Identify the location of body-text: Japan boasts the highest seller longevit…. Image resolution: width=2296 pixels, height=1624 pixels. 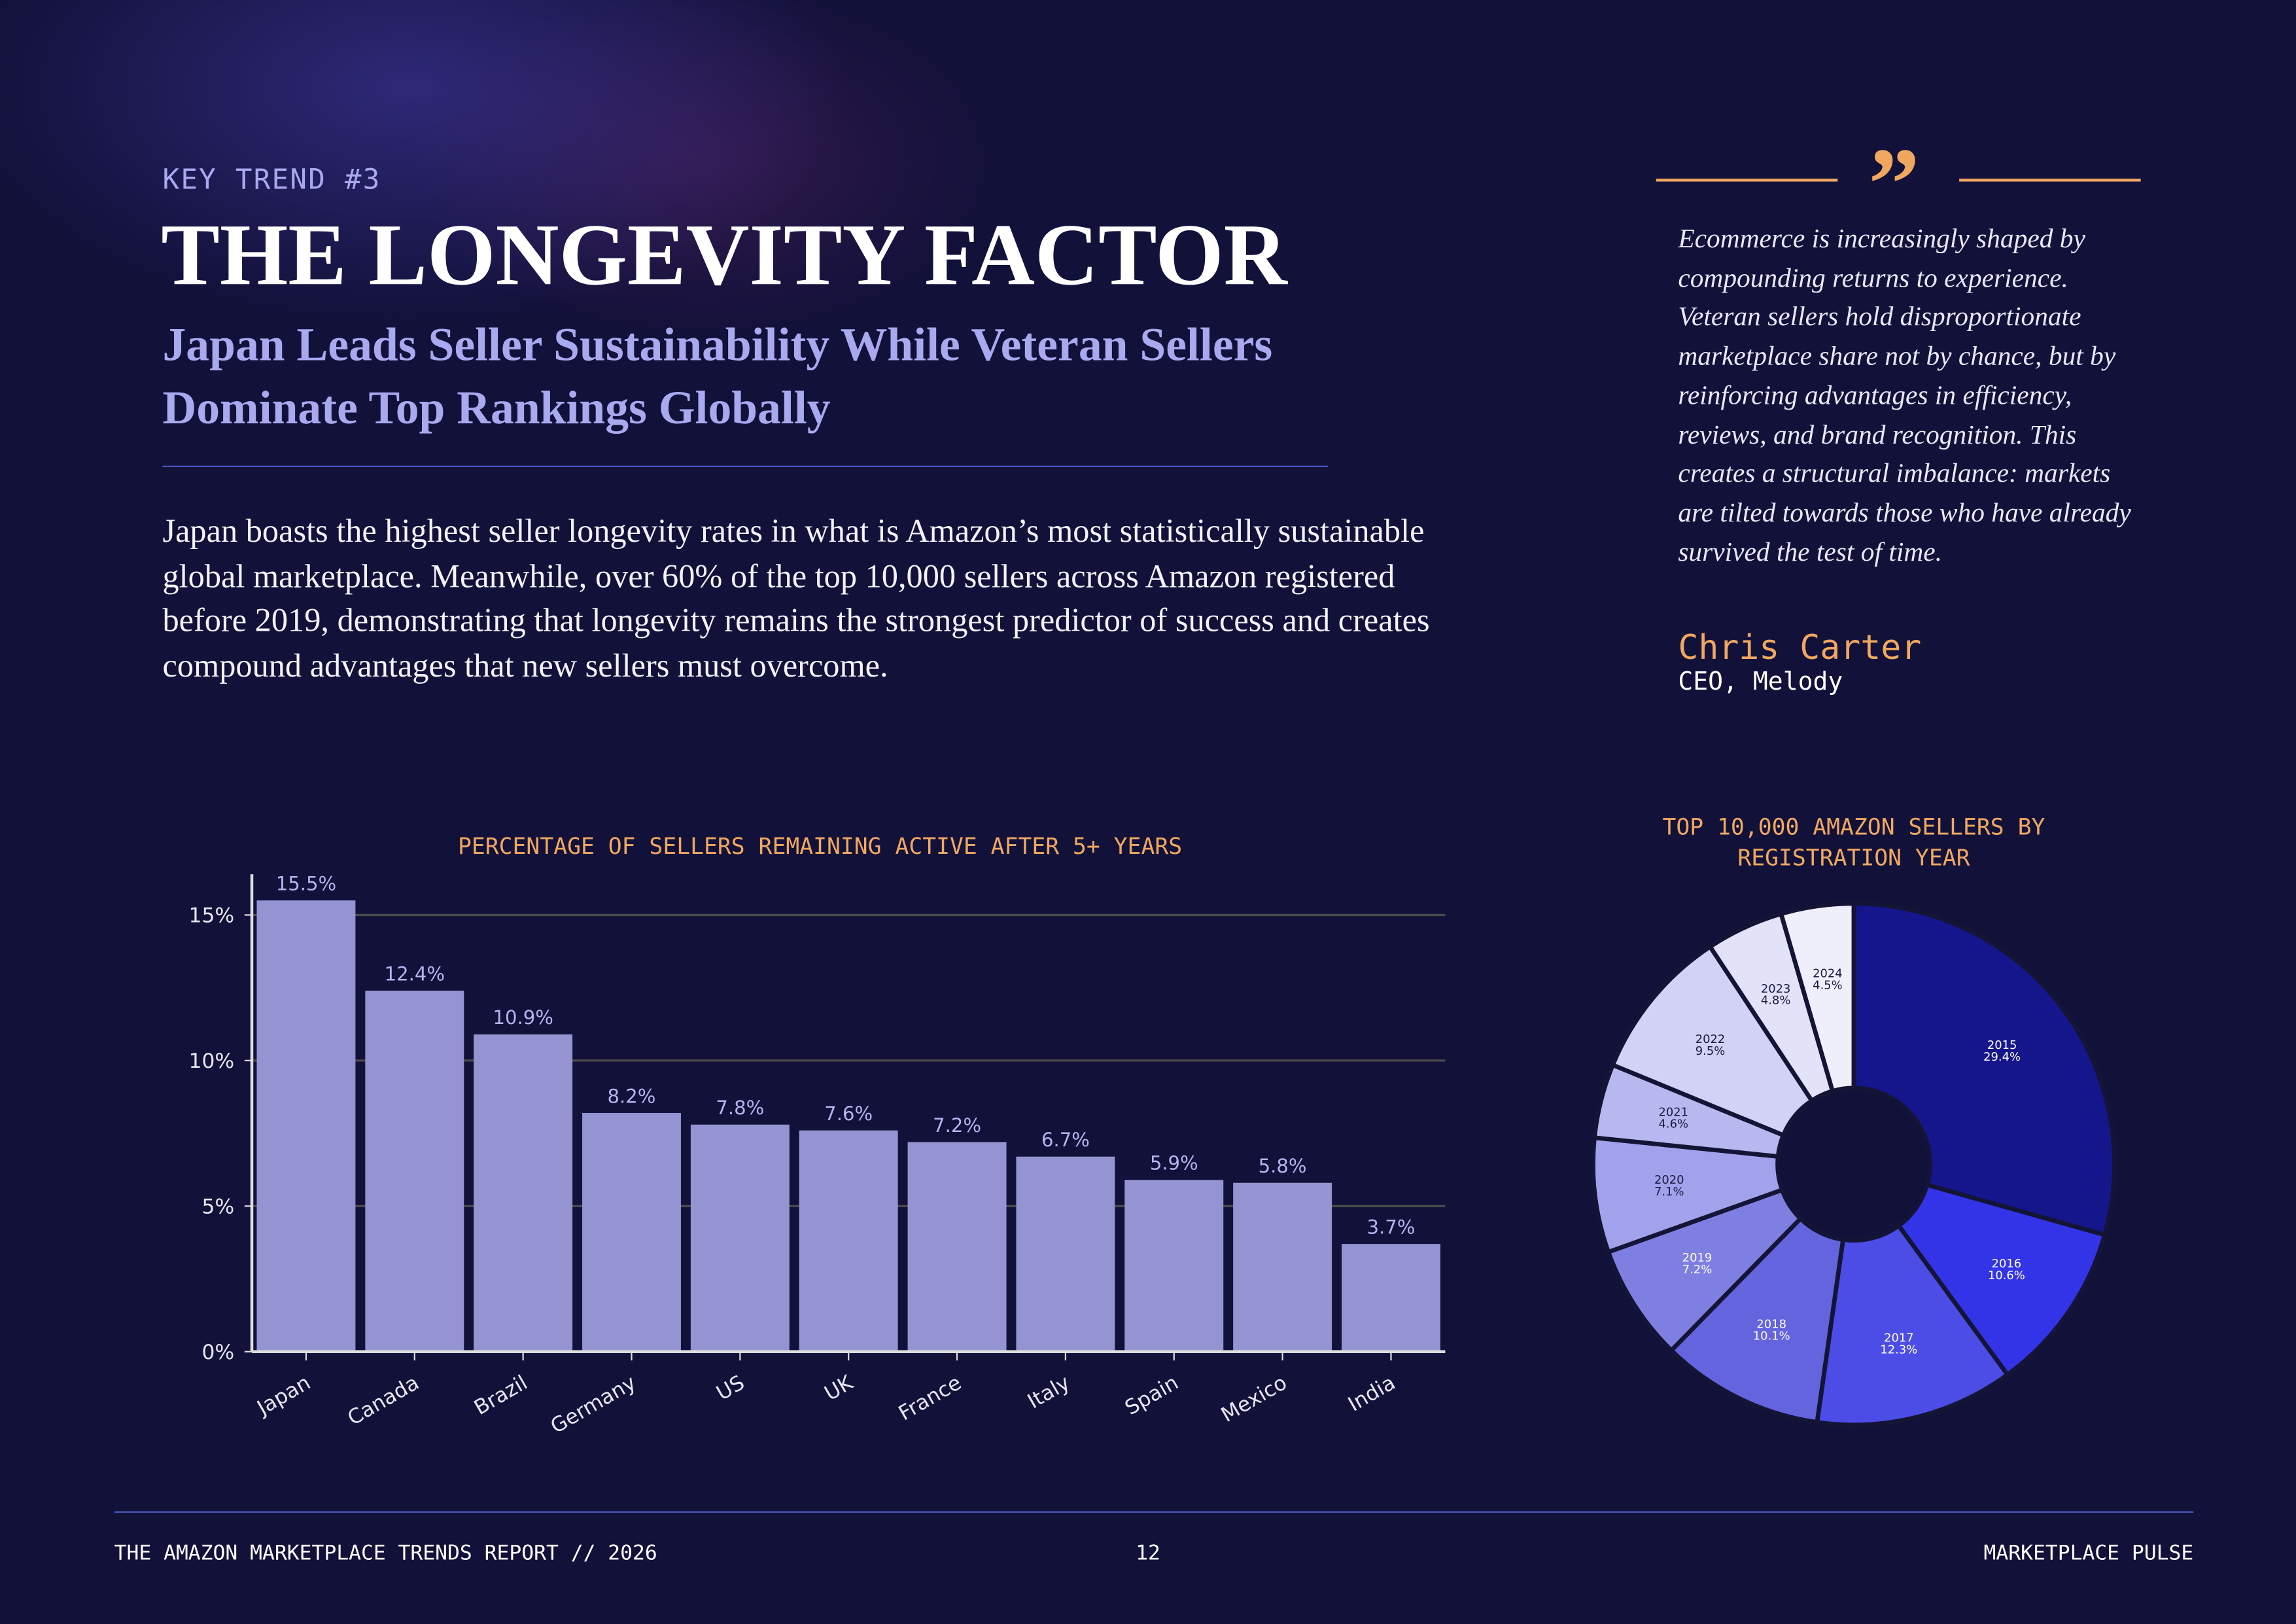
(796, 598).